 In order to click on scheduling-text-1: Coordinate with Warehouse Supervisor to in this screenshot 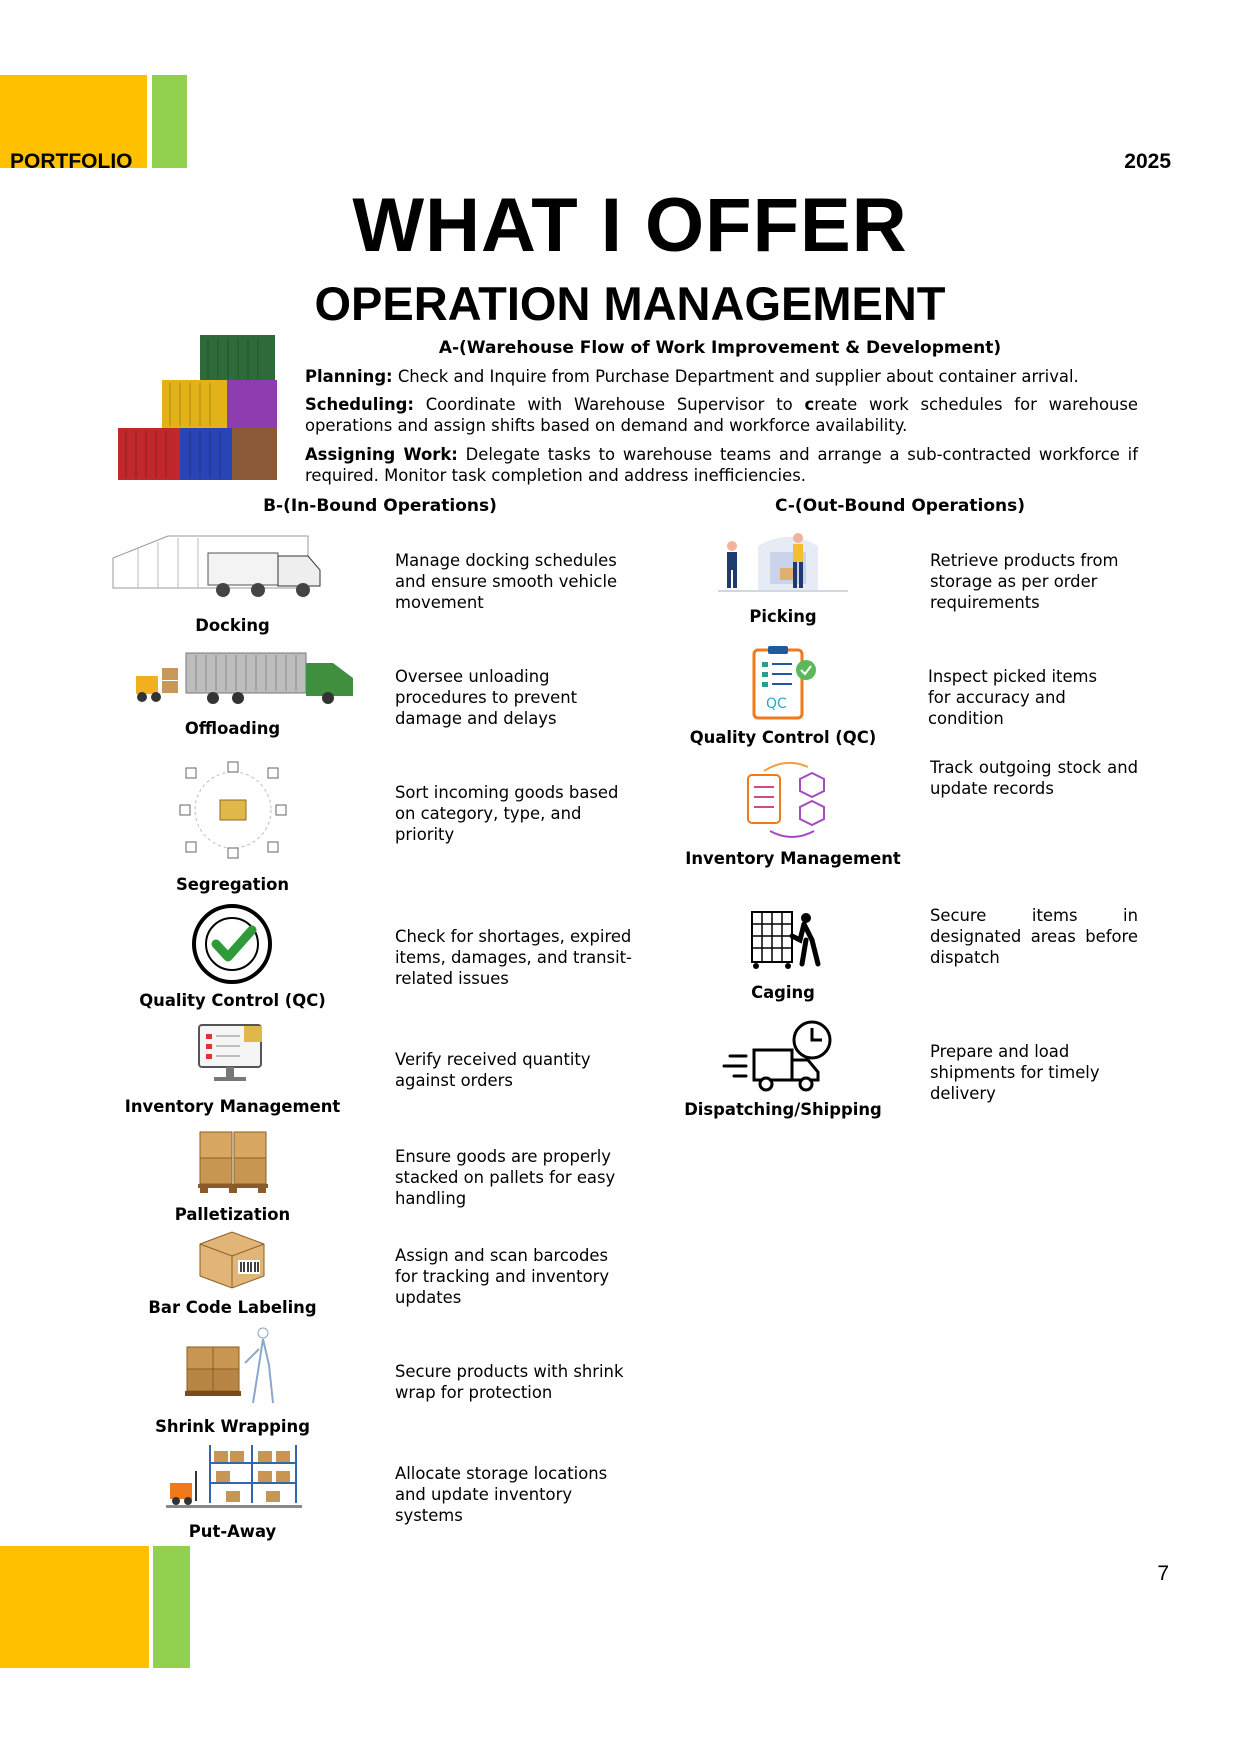, I will do `click(609, 404)`.